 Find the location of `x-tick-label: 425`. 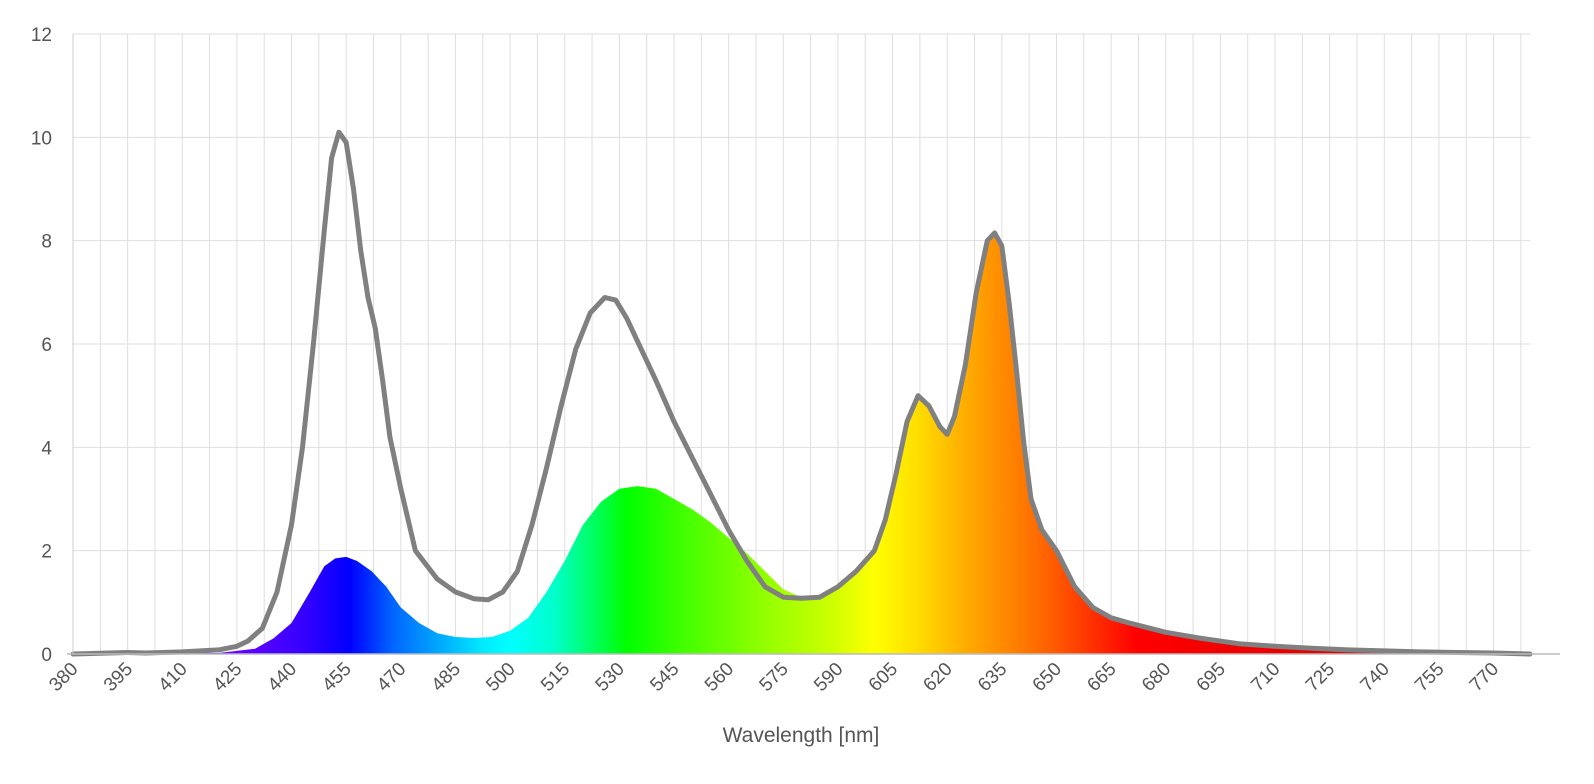

x-tick-label: 425 is located at coordinates (227, 677).